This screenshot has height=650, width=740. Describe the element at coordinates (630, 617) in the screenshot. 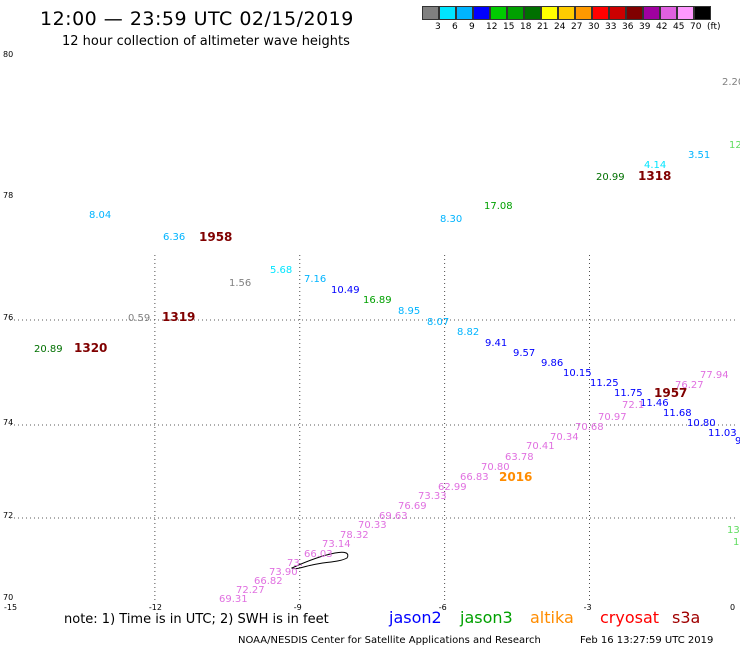

I see `legend-satellite-cryosat: cryosat` at that location.